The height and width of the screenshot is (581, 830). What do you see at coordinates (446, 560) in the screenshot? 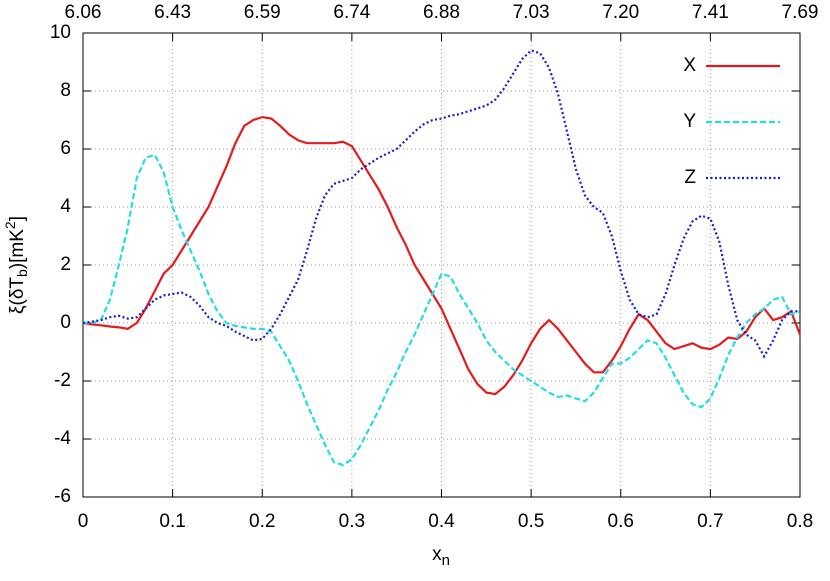
I see `x-label-sub: n` at bounding box center [446, 560].